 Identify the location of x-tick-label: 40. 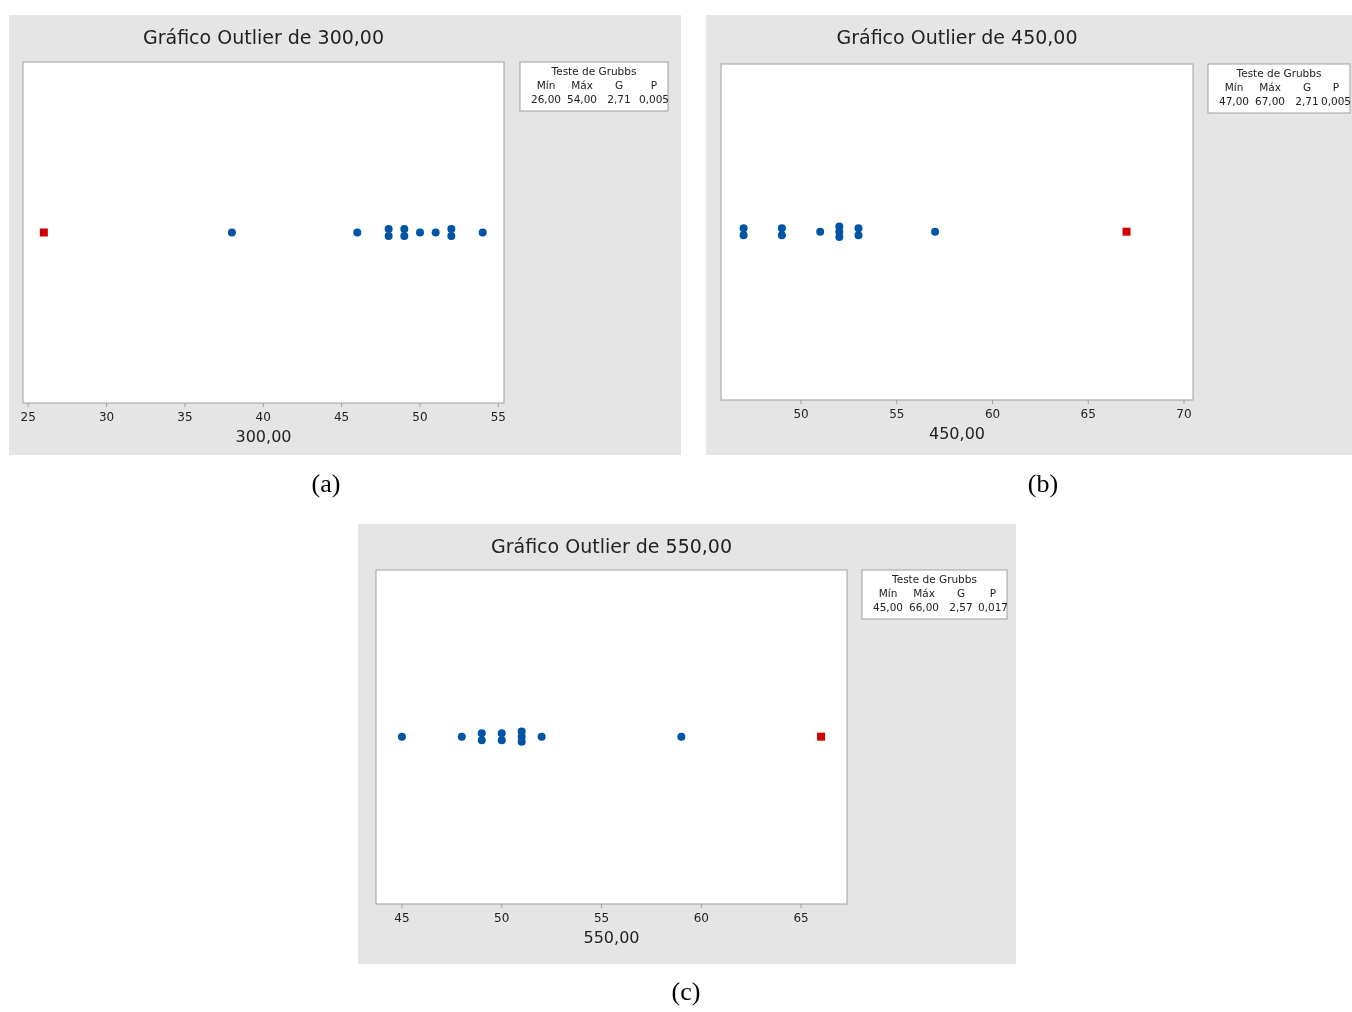
(263, 417).